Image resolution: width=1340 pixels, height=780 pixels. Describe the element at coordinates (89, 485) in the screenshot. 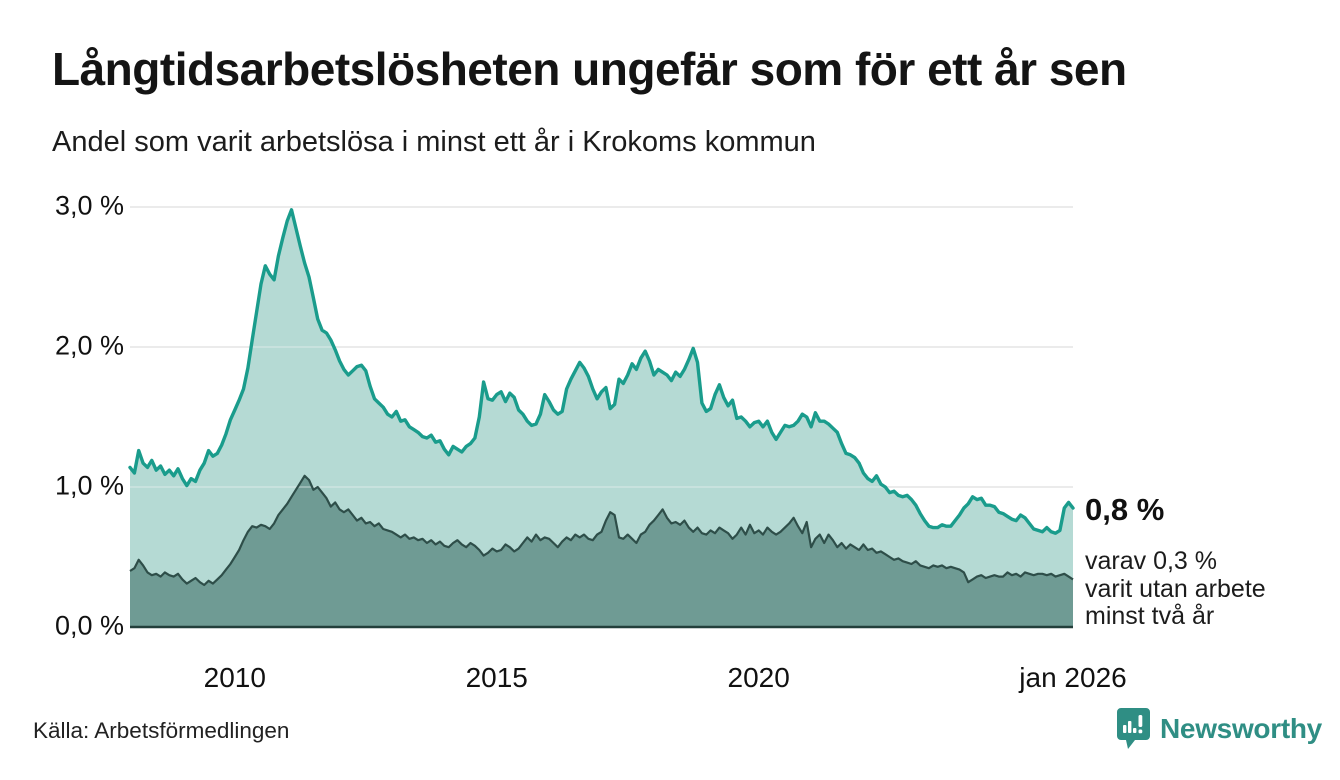

I see `y-axis-tick-label: 1,0 %` at that location.